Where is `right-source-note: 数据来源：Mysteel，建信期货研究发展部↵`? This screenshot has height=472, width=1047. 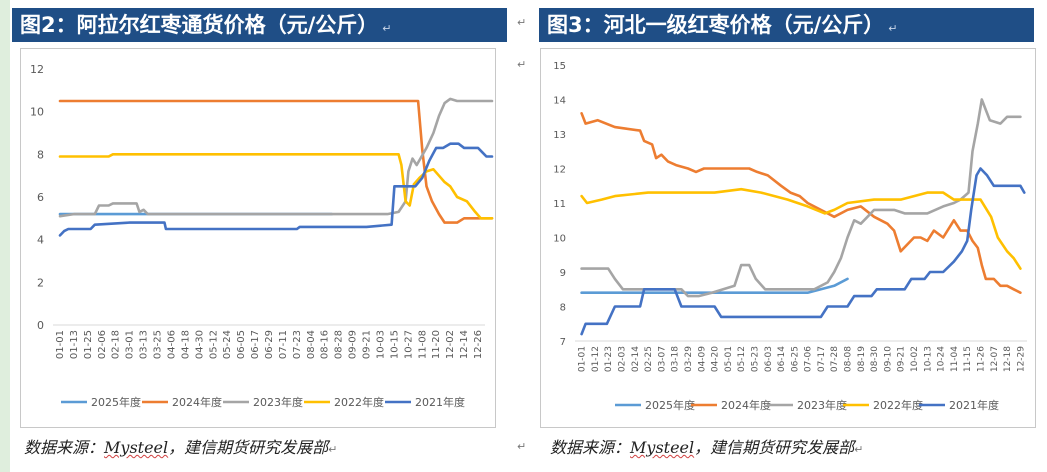
right-source-note: 数据来源：Mysteel，建信期货研究发展部↵ is located at coordinates (706, 446).